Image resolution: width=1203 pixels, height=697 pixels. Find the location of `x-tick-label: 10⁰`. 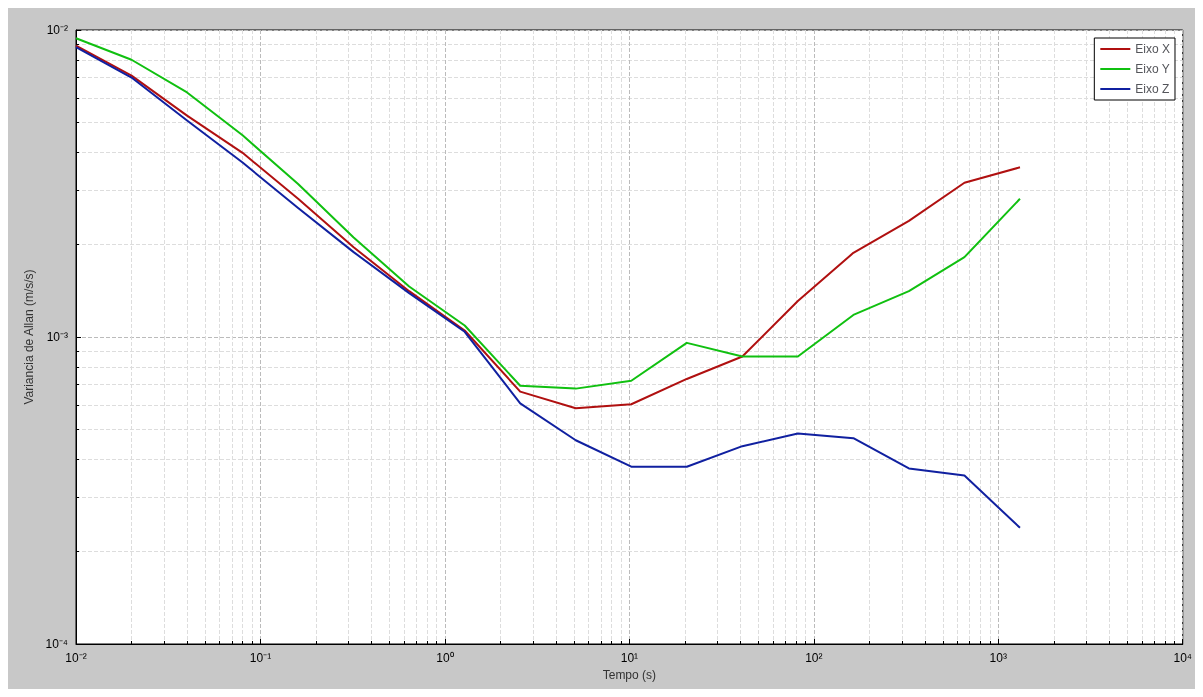

x-tick-label: 10⁰ is located at coordinates (445, 658).